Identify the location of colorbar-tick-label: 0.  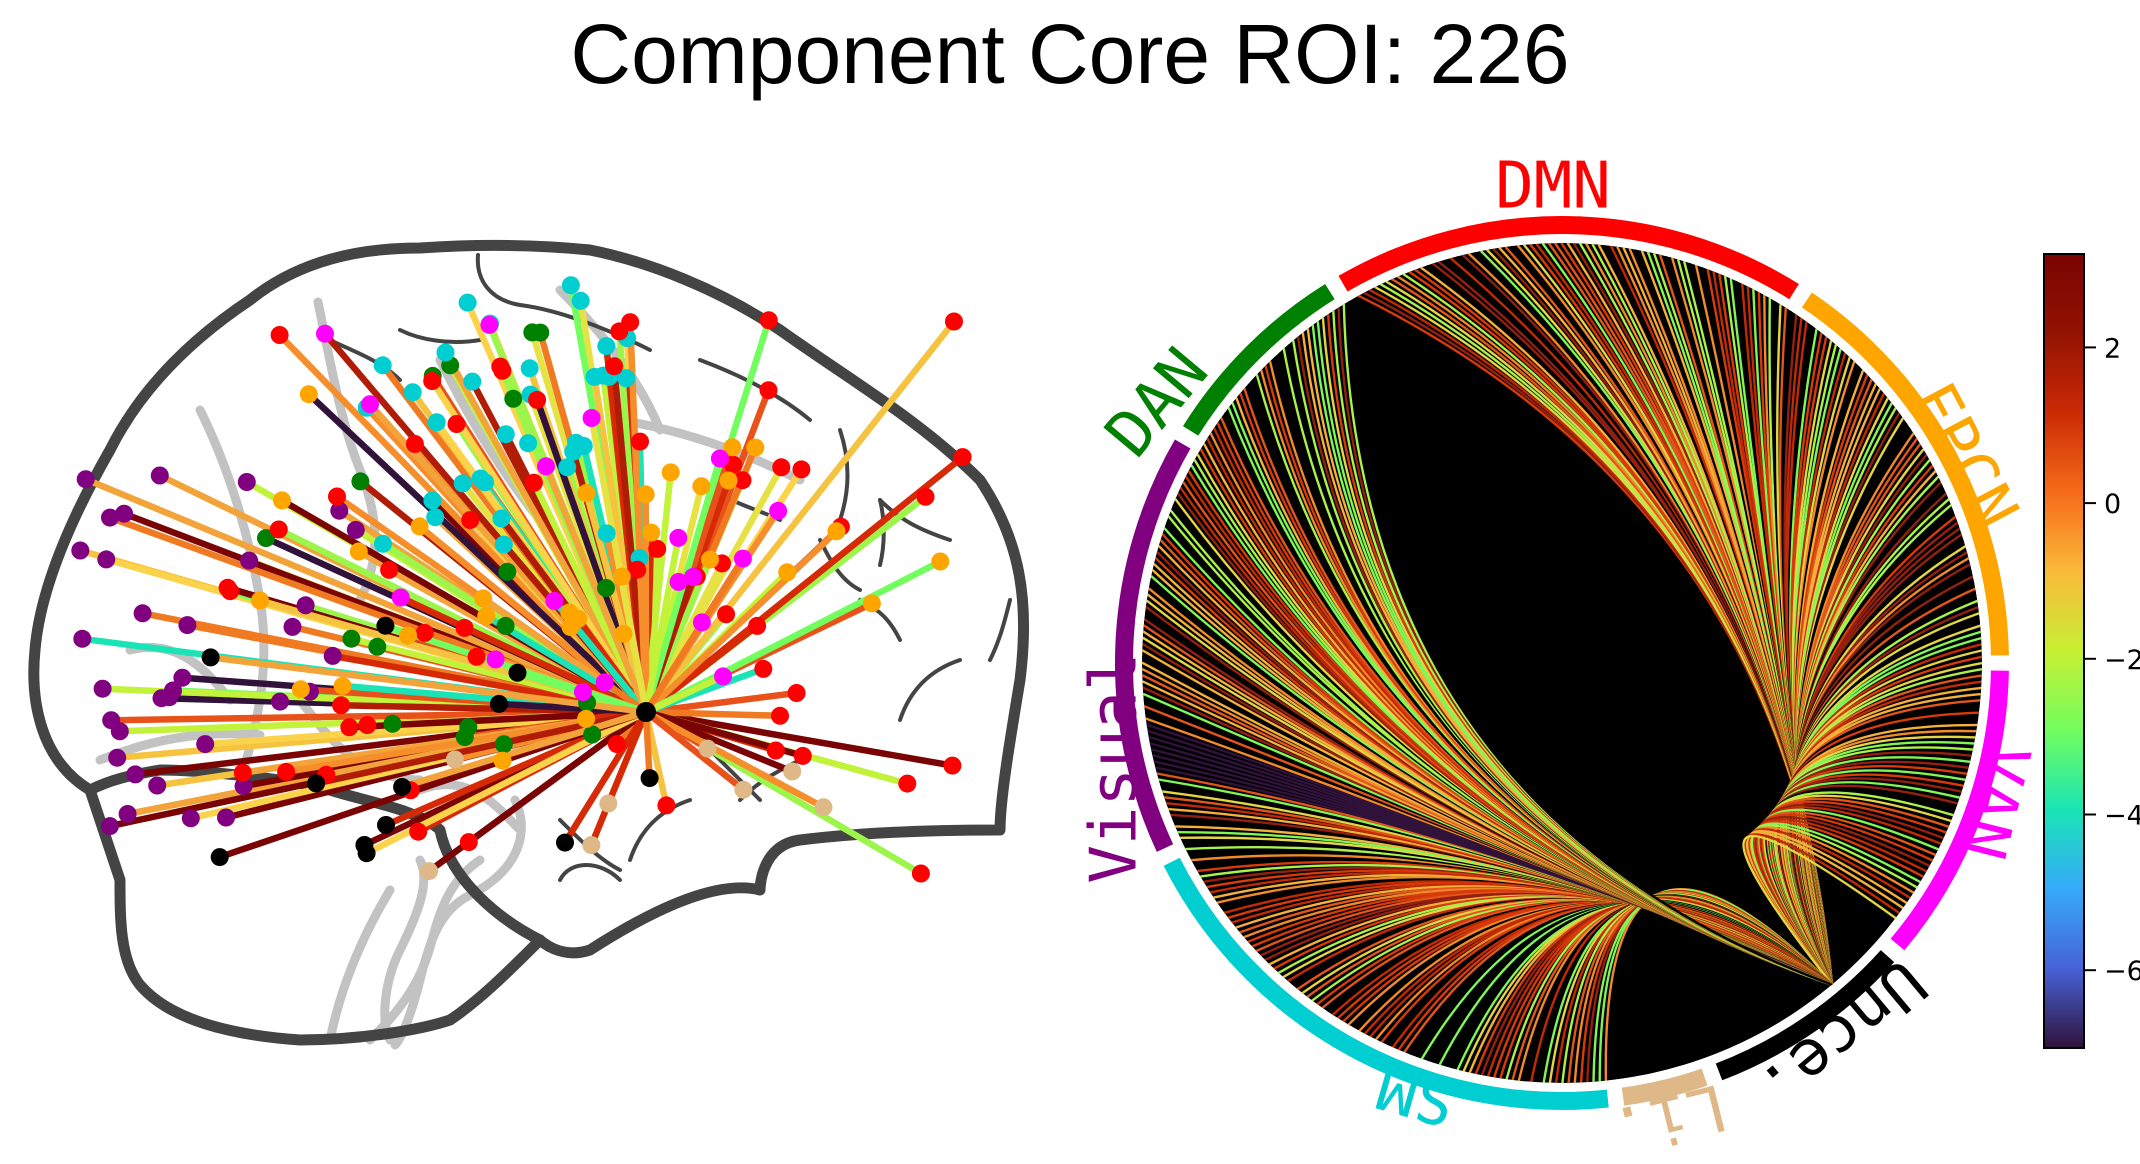
(2112, 504).